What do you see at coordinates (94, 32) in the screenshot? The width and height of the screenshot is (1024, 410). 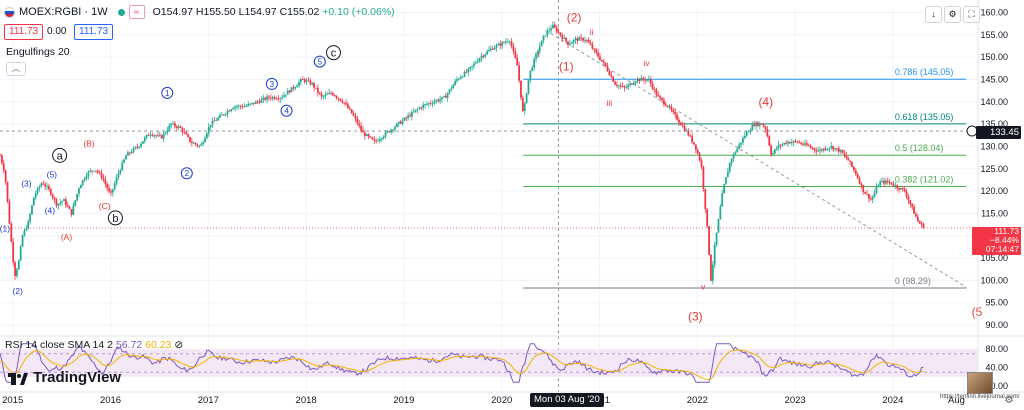 I see `buy-button: 111.73` at bounding box center [94, 32].